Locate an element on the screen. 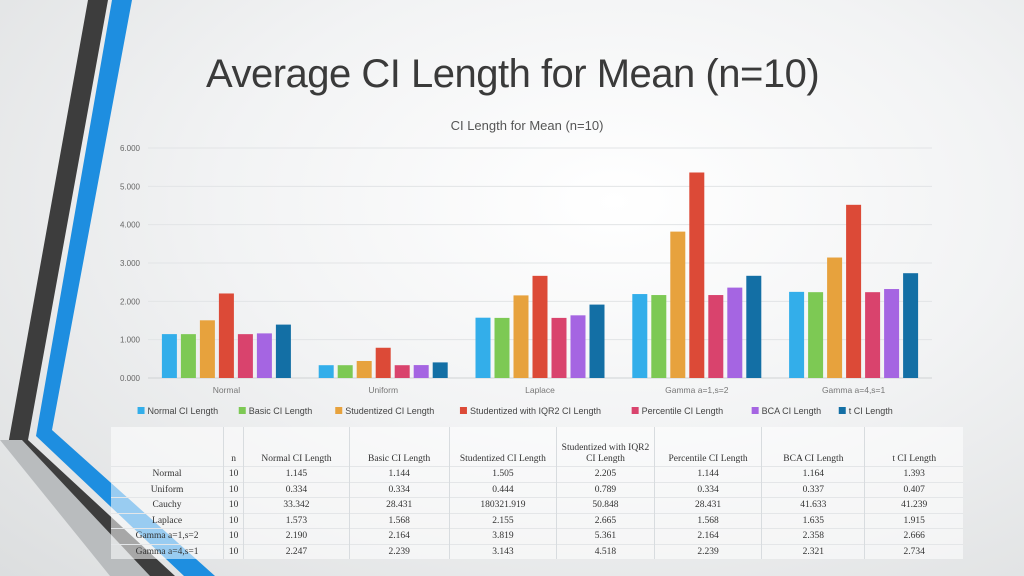 Image resolution: width=1024 pixels, height=576 pixels. row-label-cell: Laplace is located at coordinates (167, 520).